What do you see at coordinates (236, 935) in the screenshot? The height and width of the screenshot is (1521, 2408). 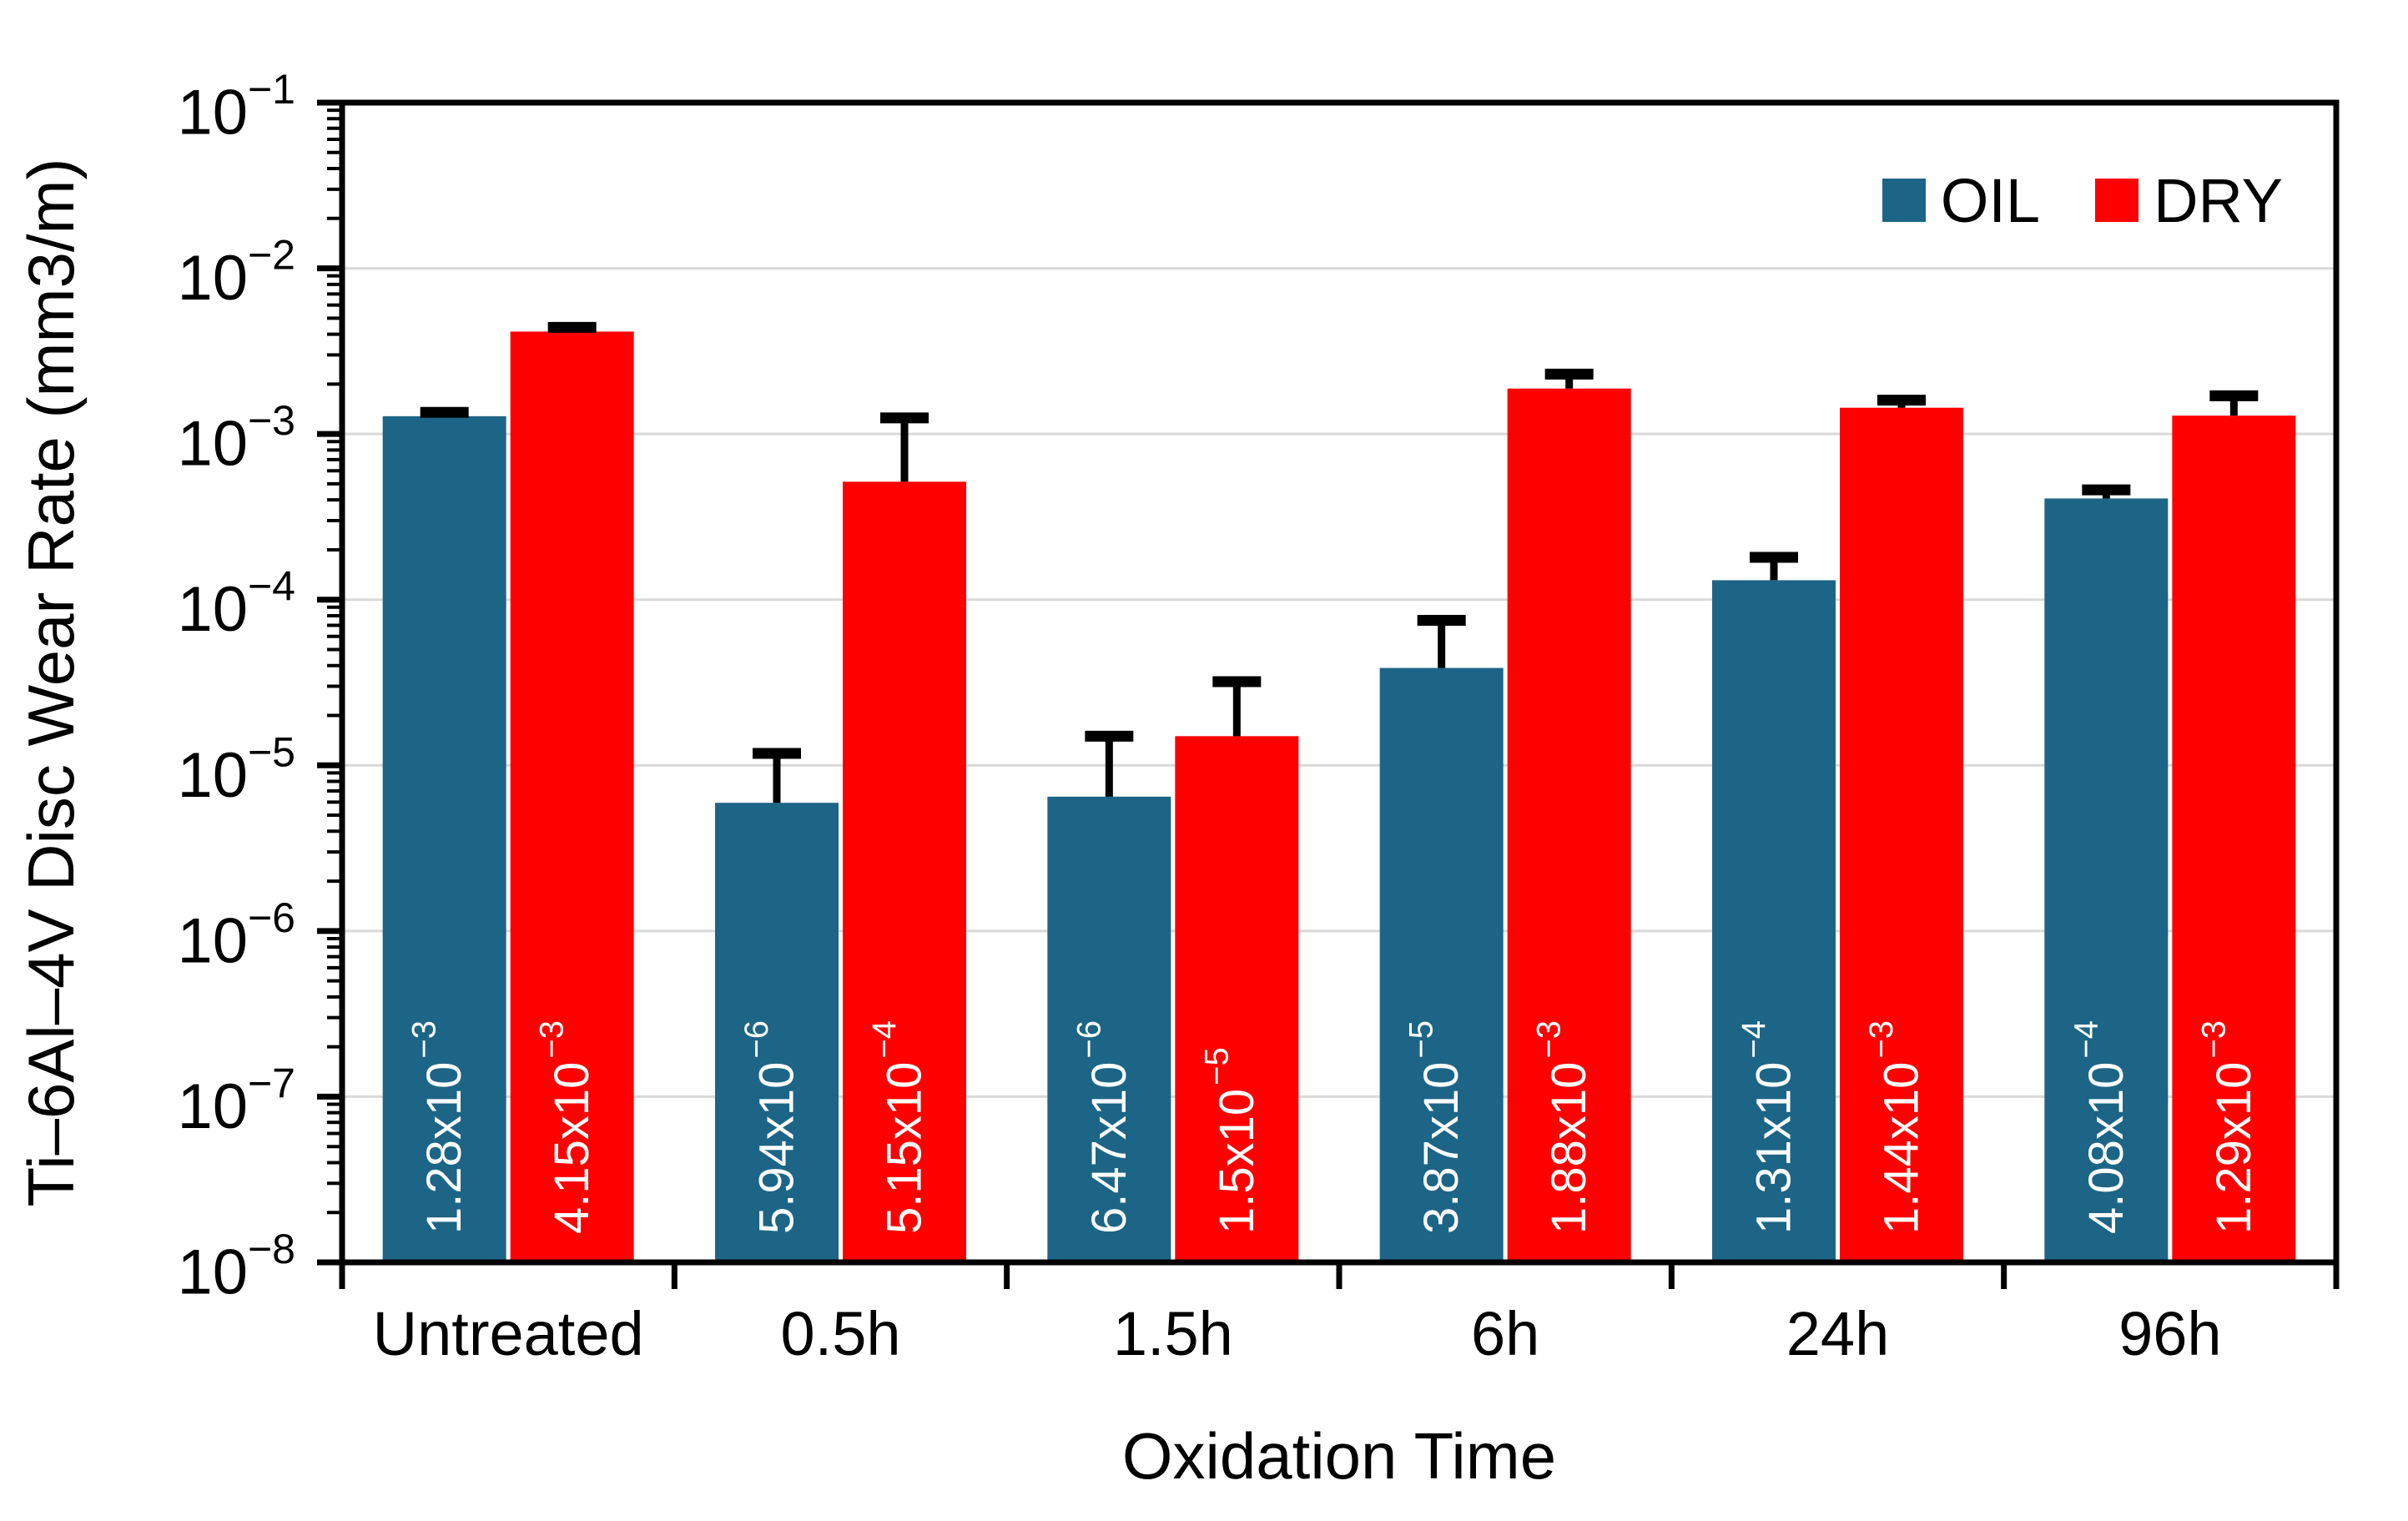 I see `y-tick-label: 10⁻⁶` at bounding box center [236, 935].